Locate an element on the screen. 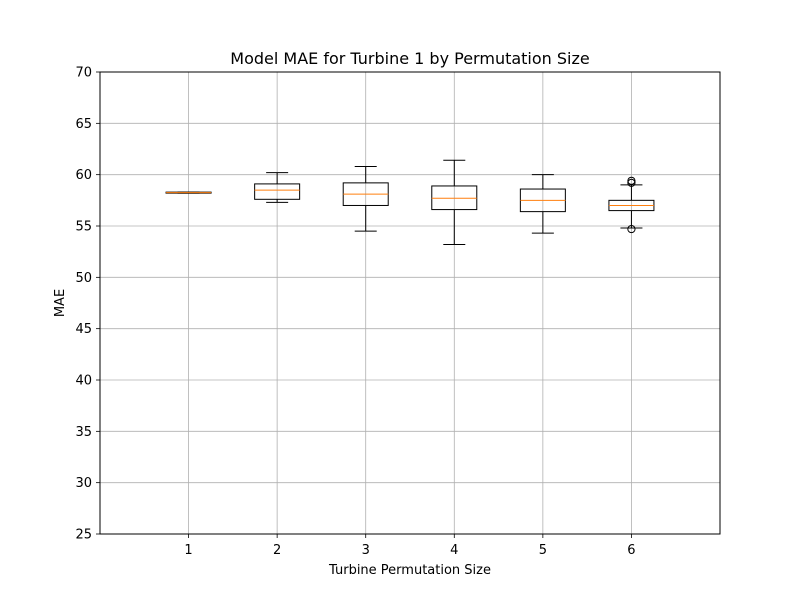  y-tick-label: 30 is located at coordinates (83, 483).